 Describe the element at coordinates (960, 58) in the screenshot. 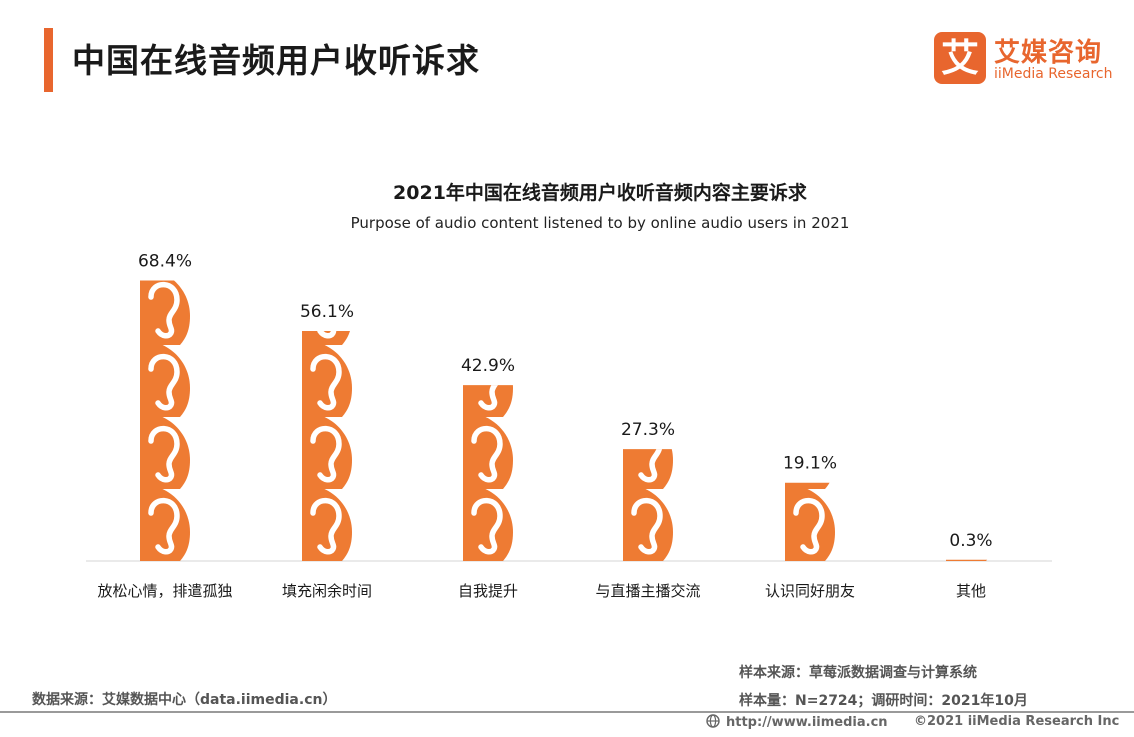

I see `logo-mark-icon: 艾` at that location.